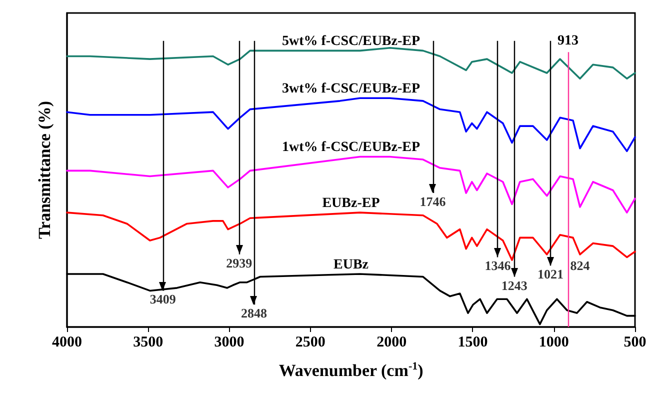  What do you see at coordinates (391, 342) in the screenshot?
I see `x-tick-label: 2000` at bounding box center [391, 342].